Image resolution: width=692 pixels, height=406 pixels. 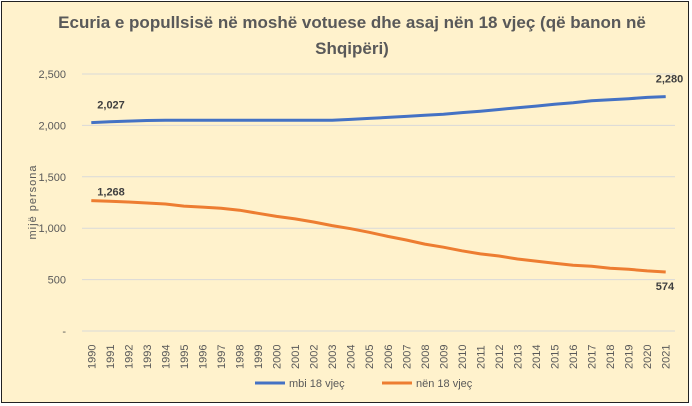 What do you see at coordinates (444, 357) in the screenshot?
I see `x-tick-label: 2009` at bounding box center [444, 357].